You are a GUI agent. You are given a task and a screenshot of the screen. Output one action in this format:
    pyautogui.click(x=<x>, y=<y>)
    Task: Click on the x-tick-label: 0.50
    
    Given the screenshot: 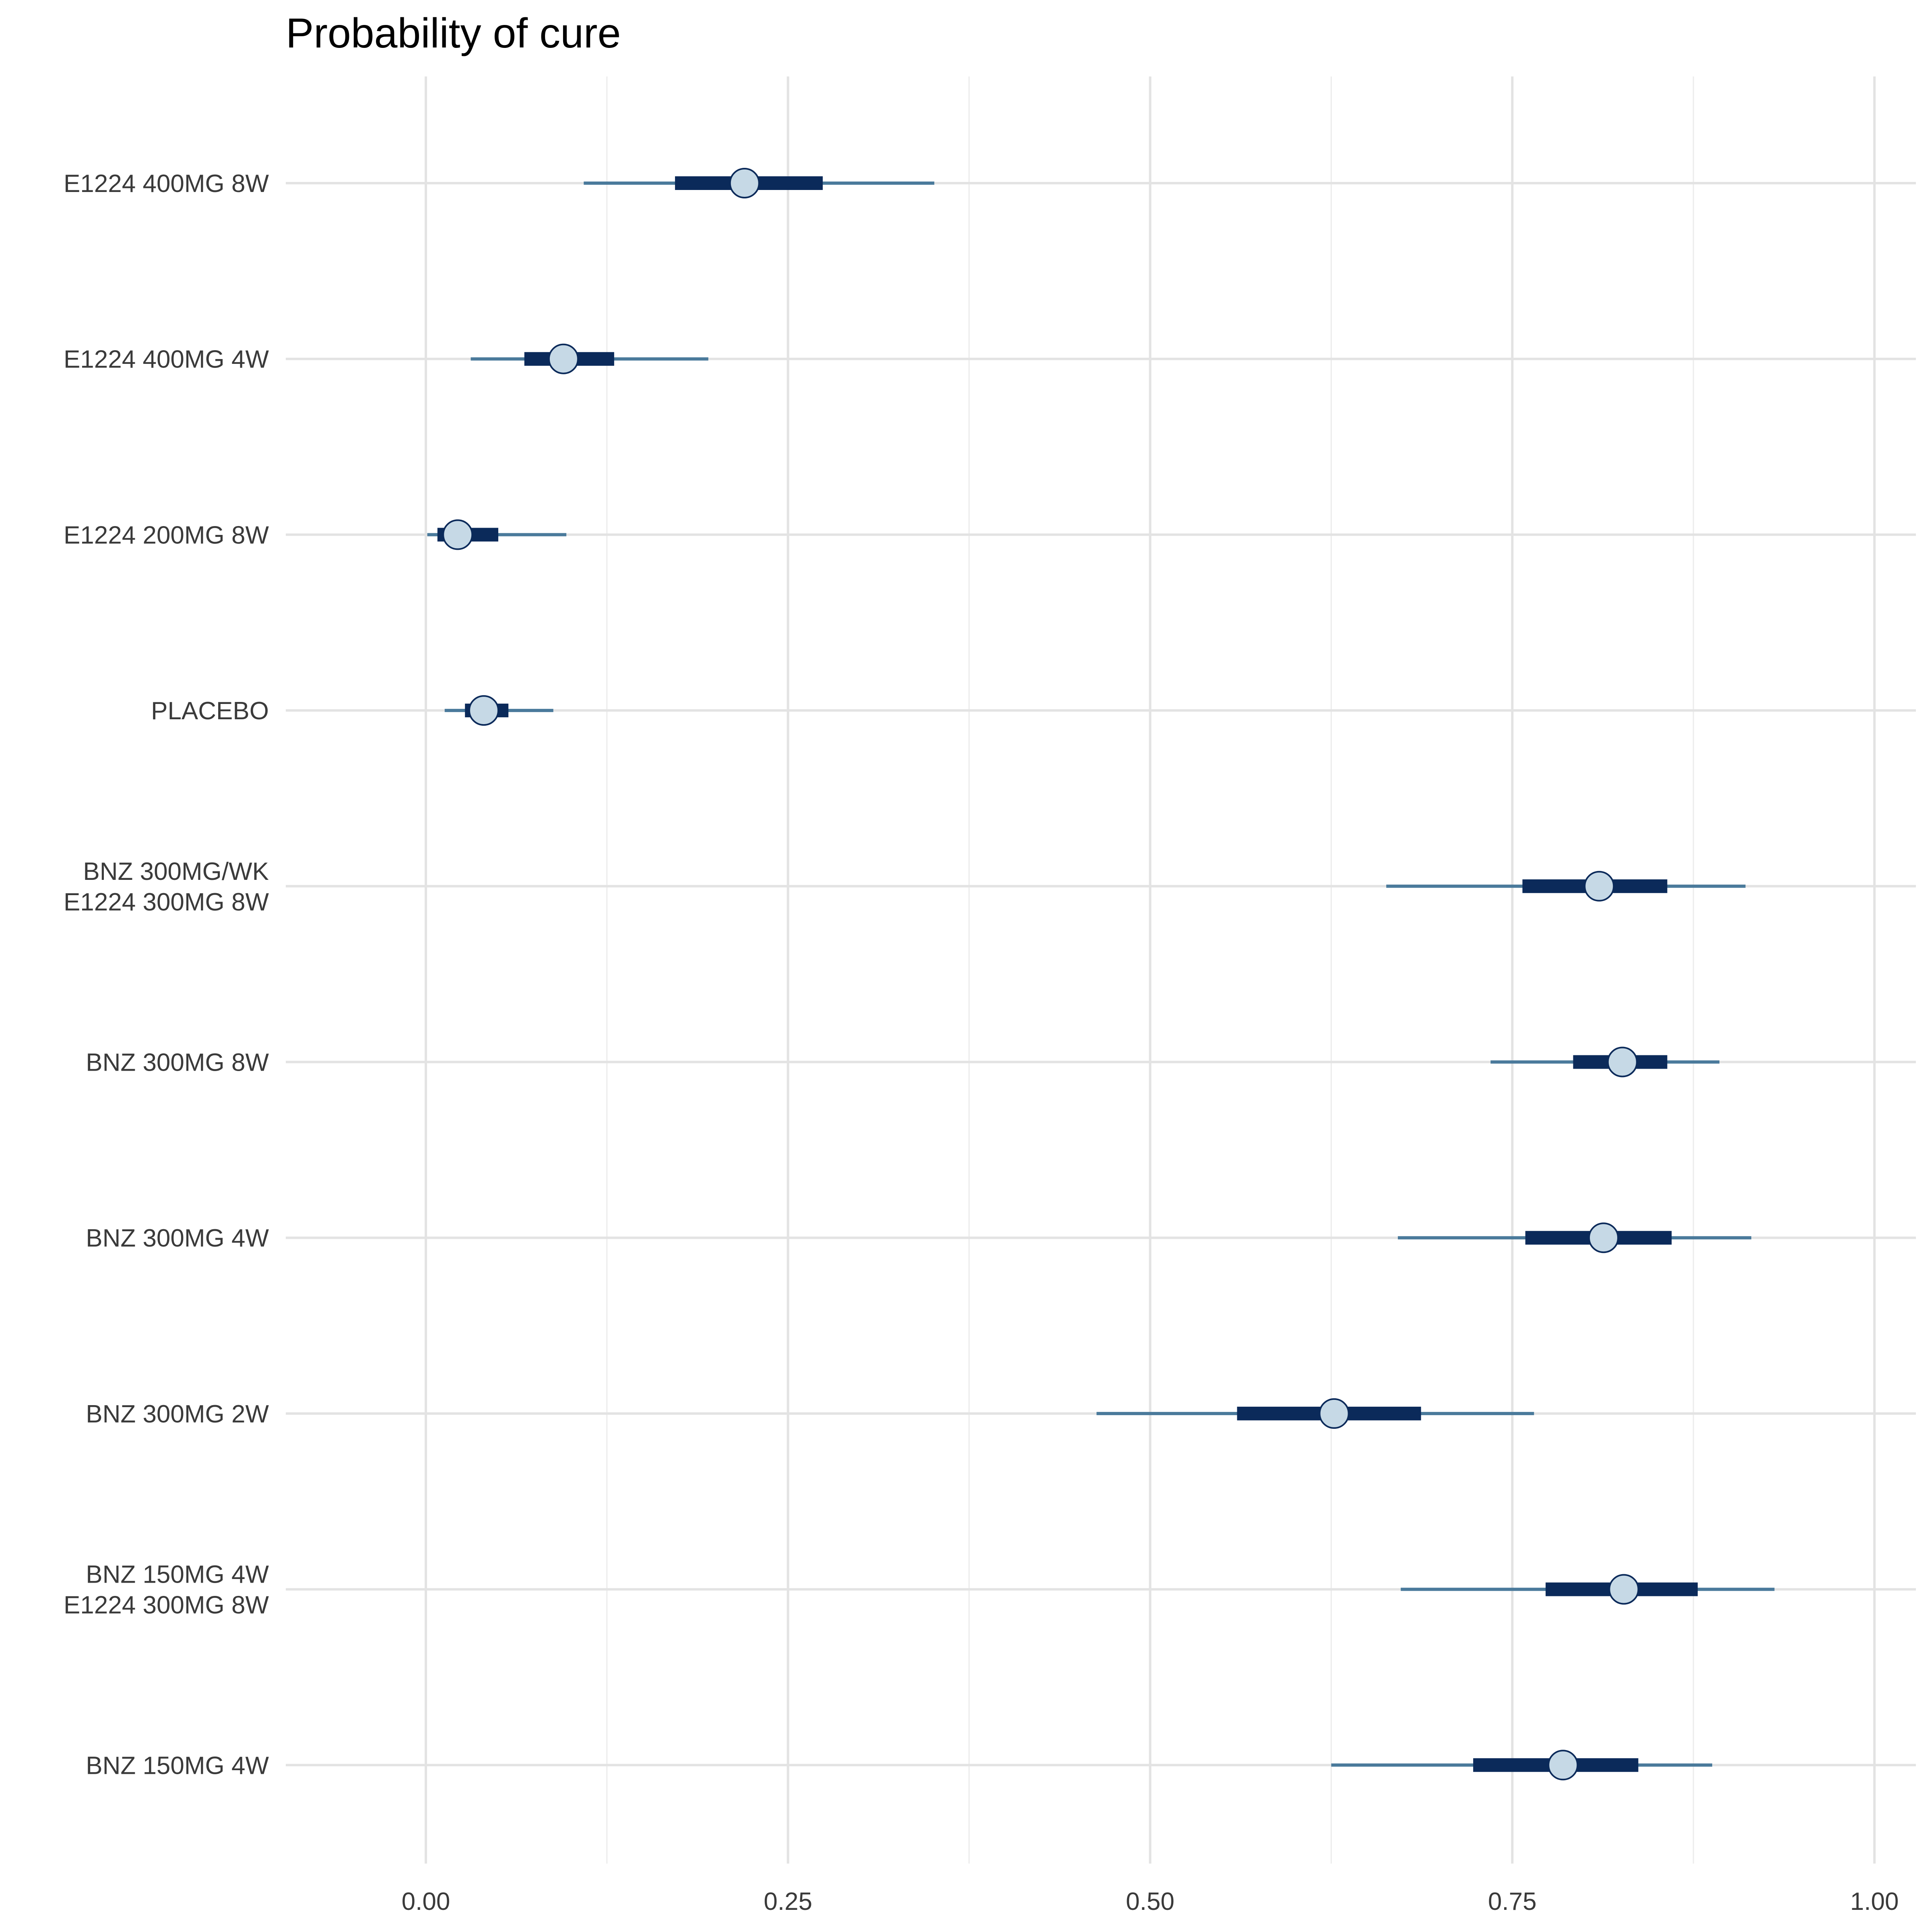 What is the action you would take?
    pyautogui.click(x=1150, y=1901)
    